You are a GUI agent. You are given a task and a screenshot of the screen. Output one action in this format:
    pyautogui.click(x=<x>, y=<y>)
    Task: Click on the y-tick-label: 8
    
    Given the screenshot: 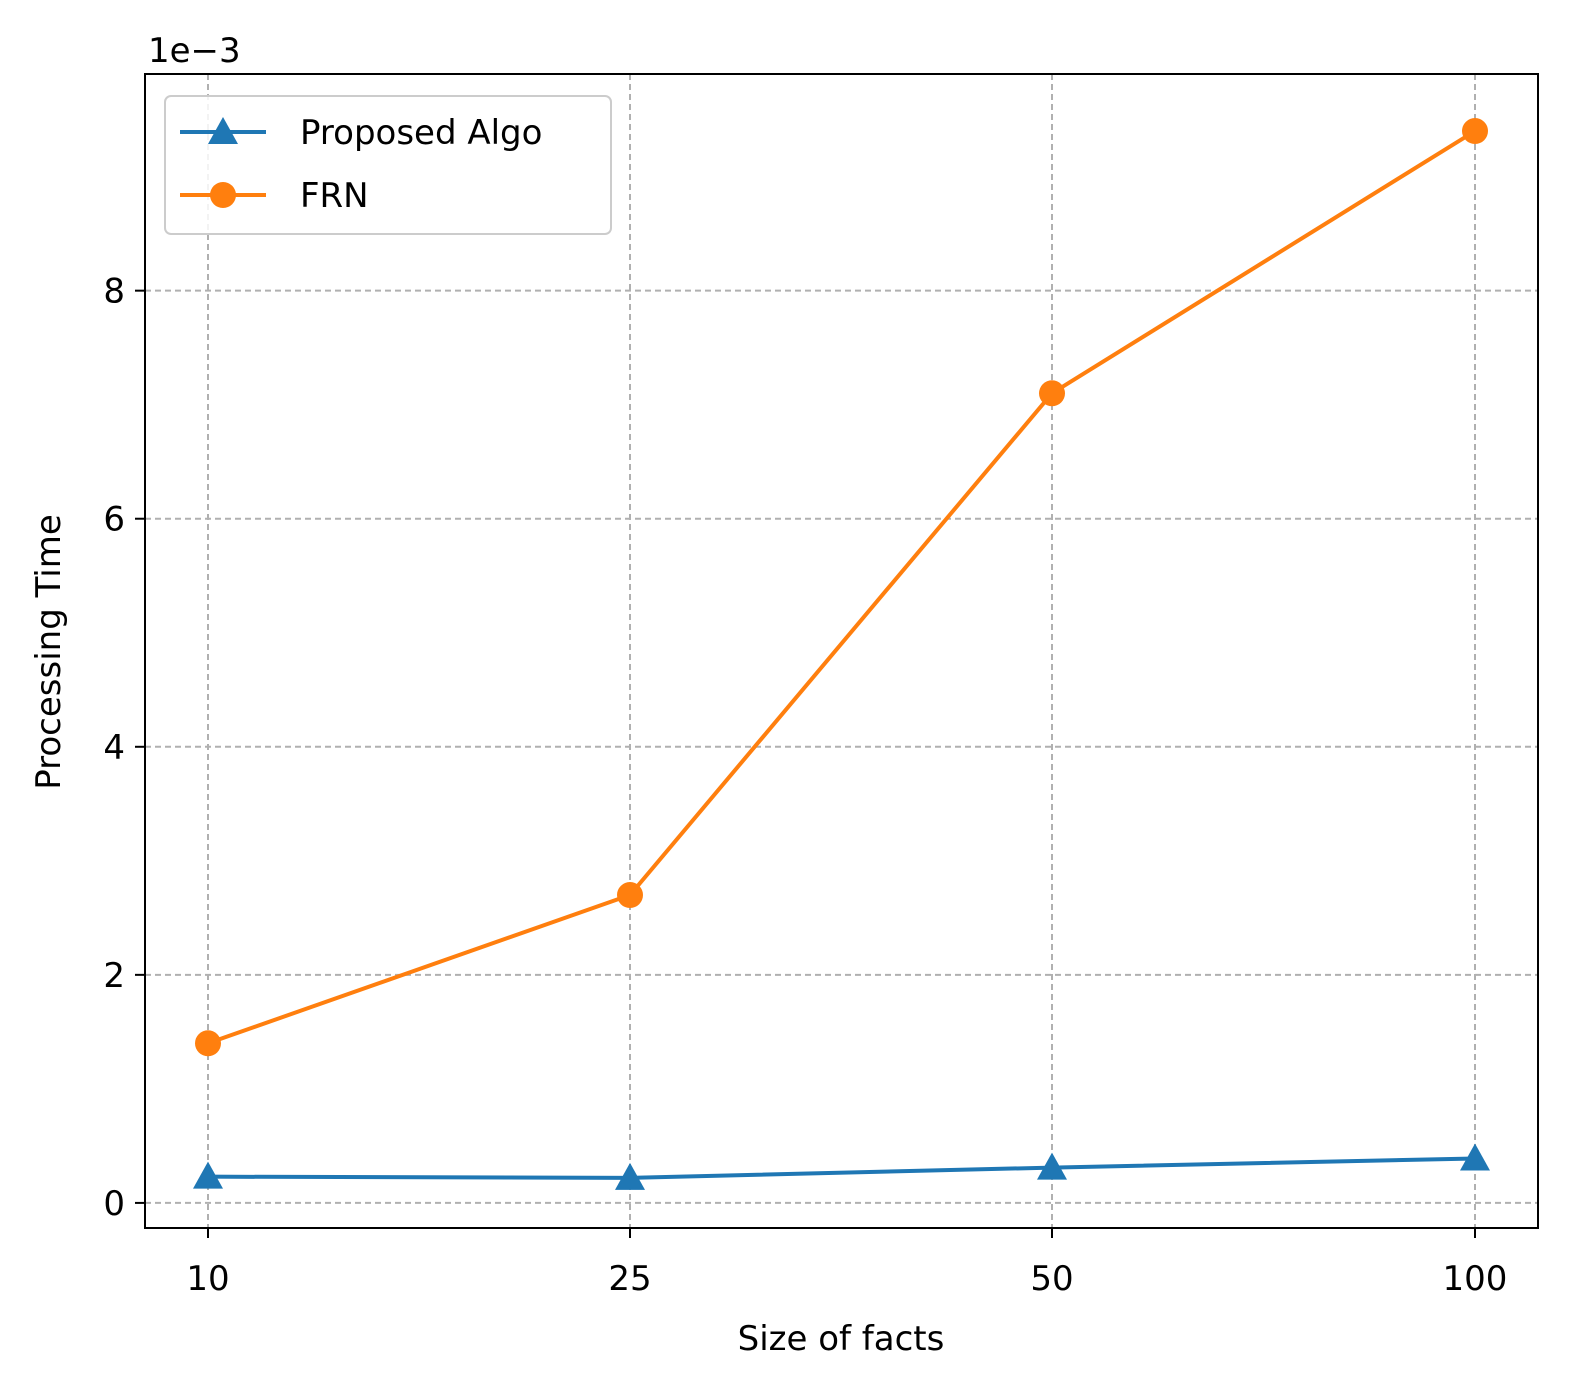 What is the action you would take?
    pyautogui.click(x=114, y=292)
    